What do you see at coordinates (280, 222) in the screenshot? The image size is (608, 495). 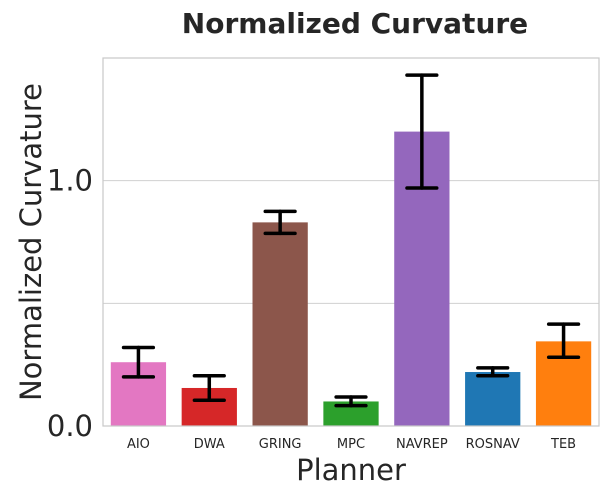 I see `error-bar-gring` at bounding box center [280, 222].